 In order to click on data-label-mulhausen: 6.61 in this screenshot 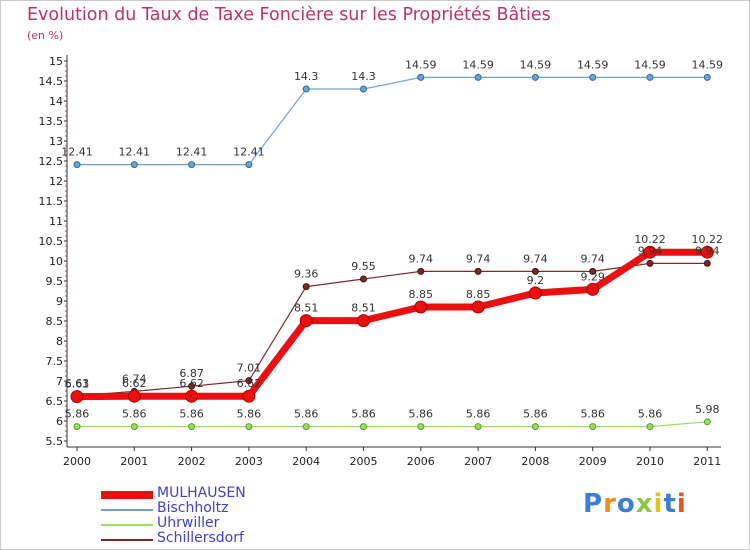, I will do `click(77, 384)`.